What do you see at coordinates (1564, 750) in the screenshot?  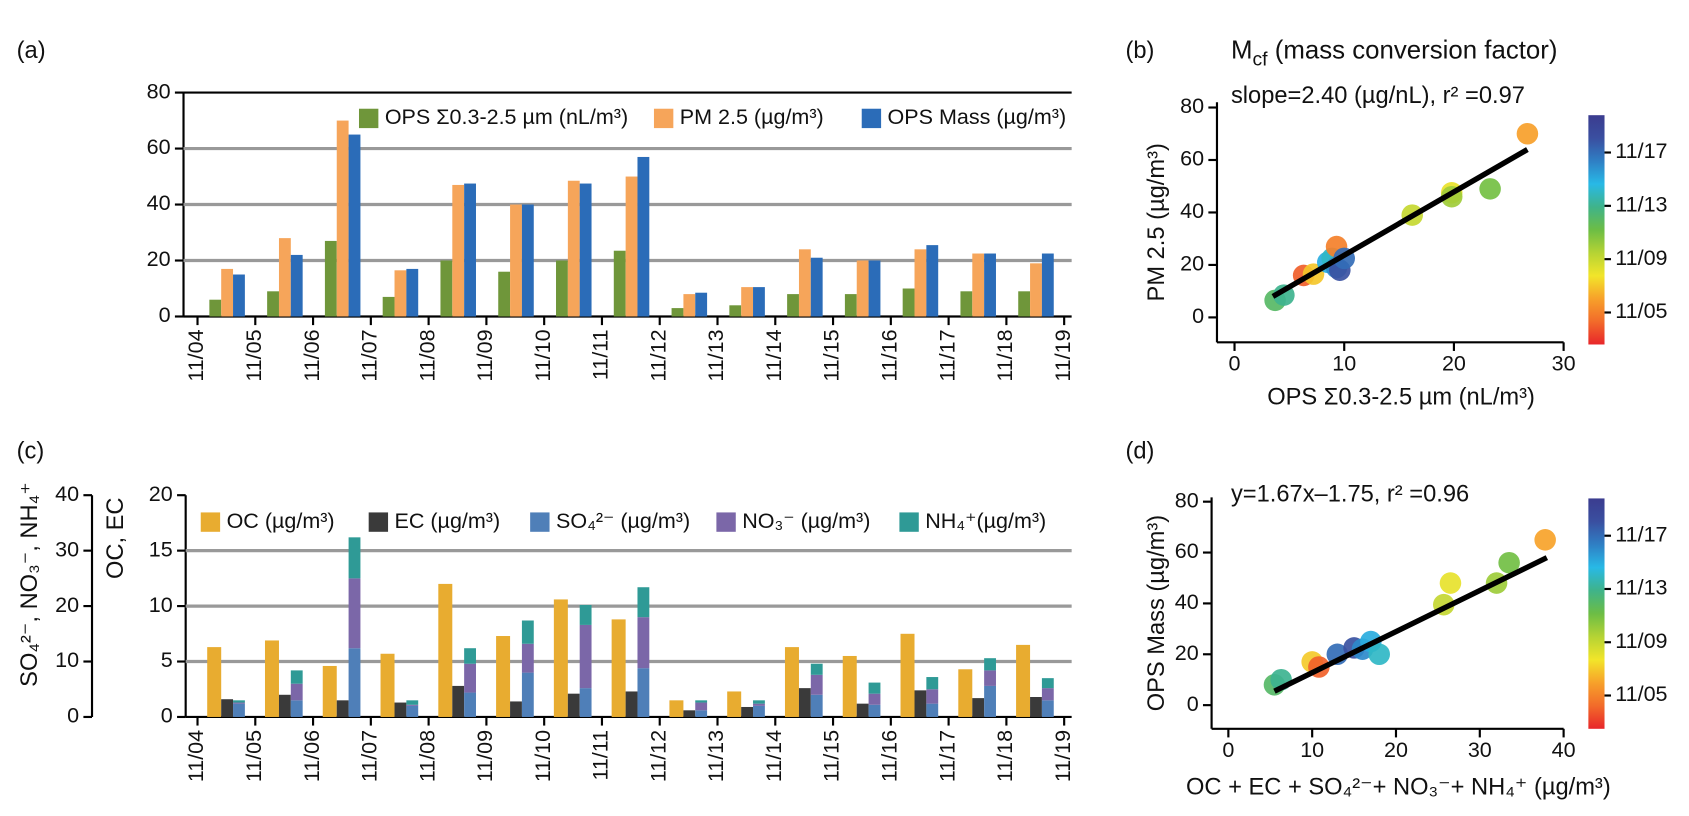 I see `x-tick-label: 40` at bounding box center [1564, 750].